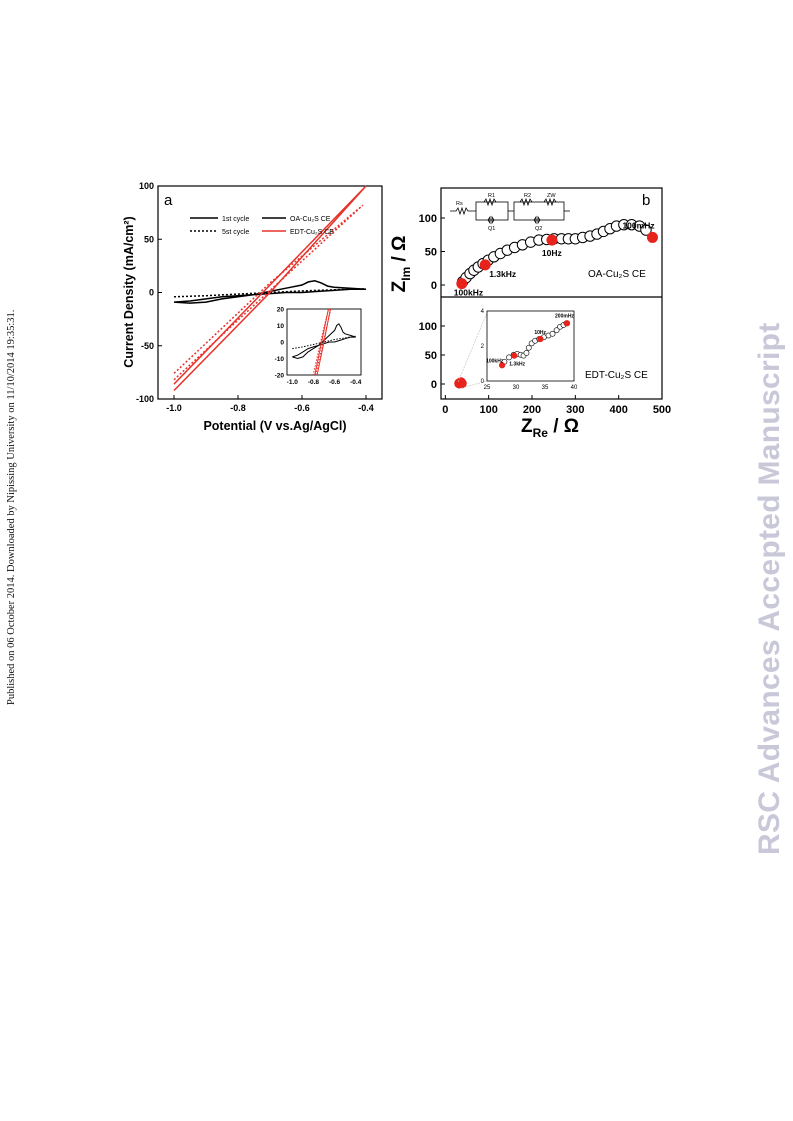 The image size is (793, 1121). What do you see at coordinates (472, 385) in the screenshot?
I see `zoom-line-bottom` at bounding box center [472, 385].